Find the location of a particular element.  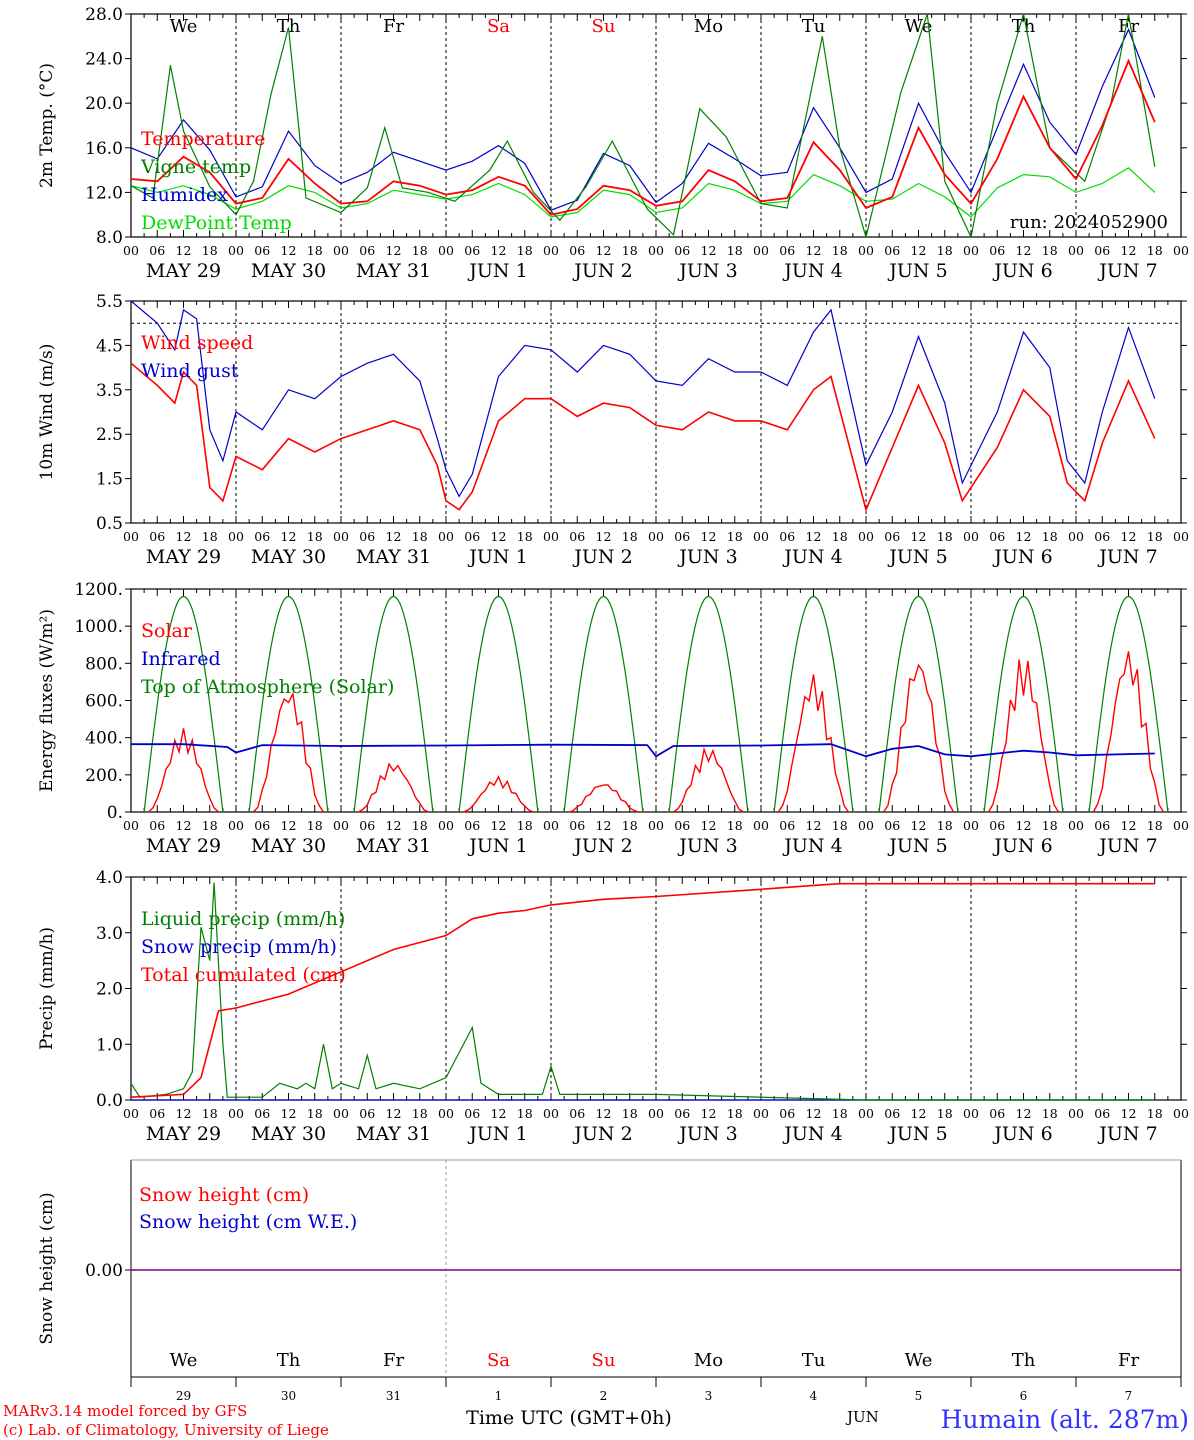

temp-hour-label: 06 is located at coordinates (367, 250).